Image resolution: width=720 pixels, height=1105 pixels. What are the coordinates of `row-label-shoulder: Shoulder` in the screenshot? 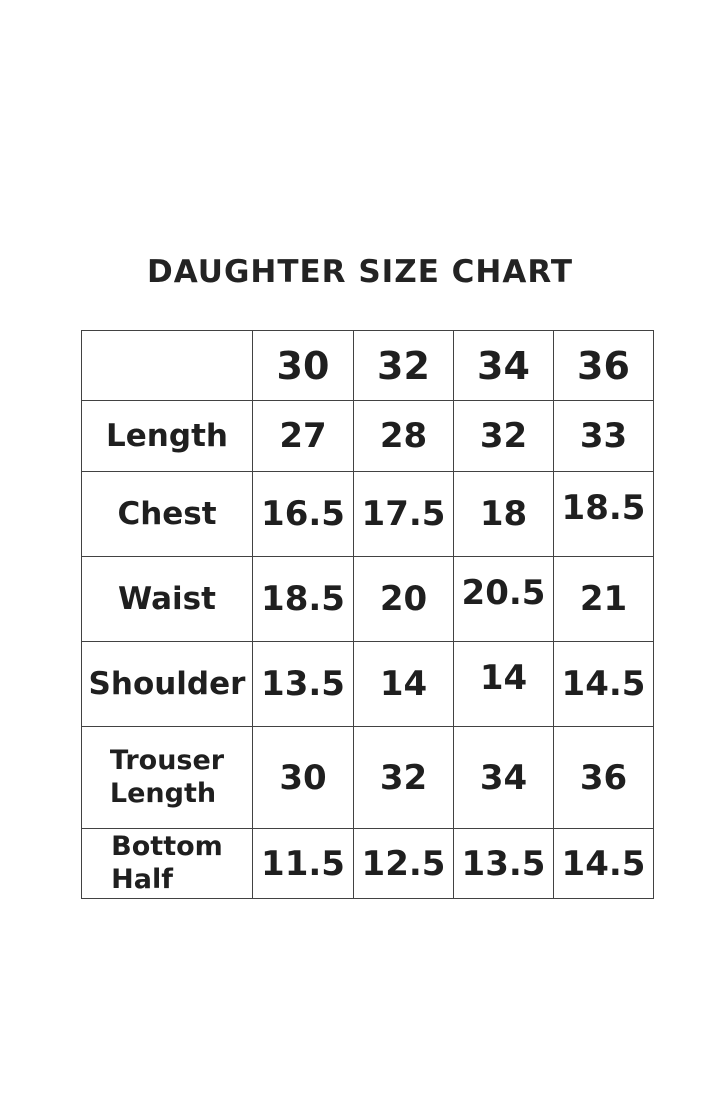 It's located at (167, 684).